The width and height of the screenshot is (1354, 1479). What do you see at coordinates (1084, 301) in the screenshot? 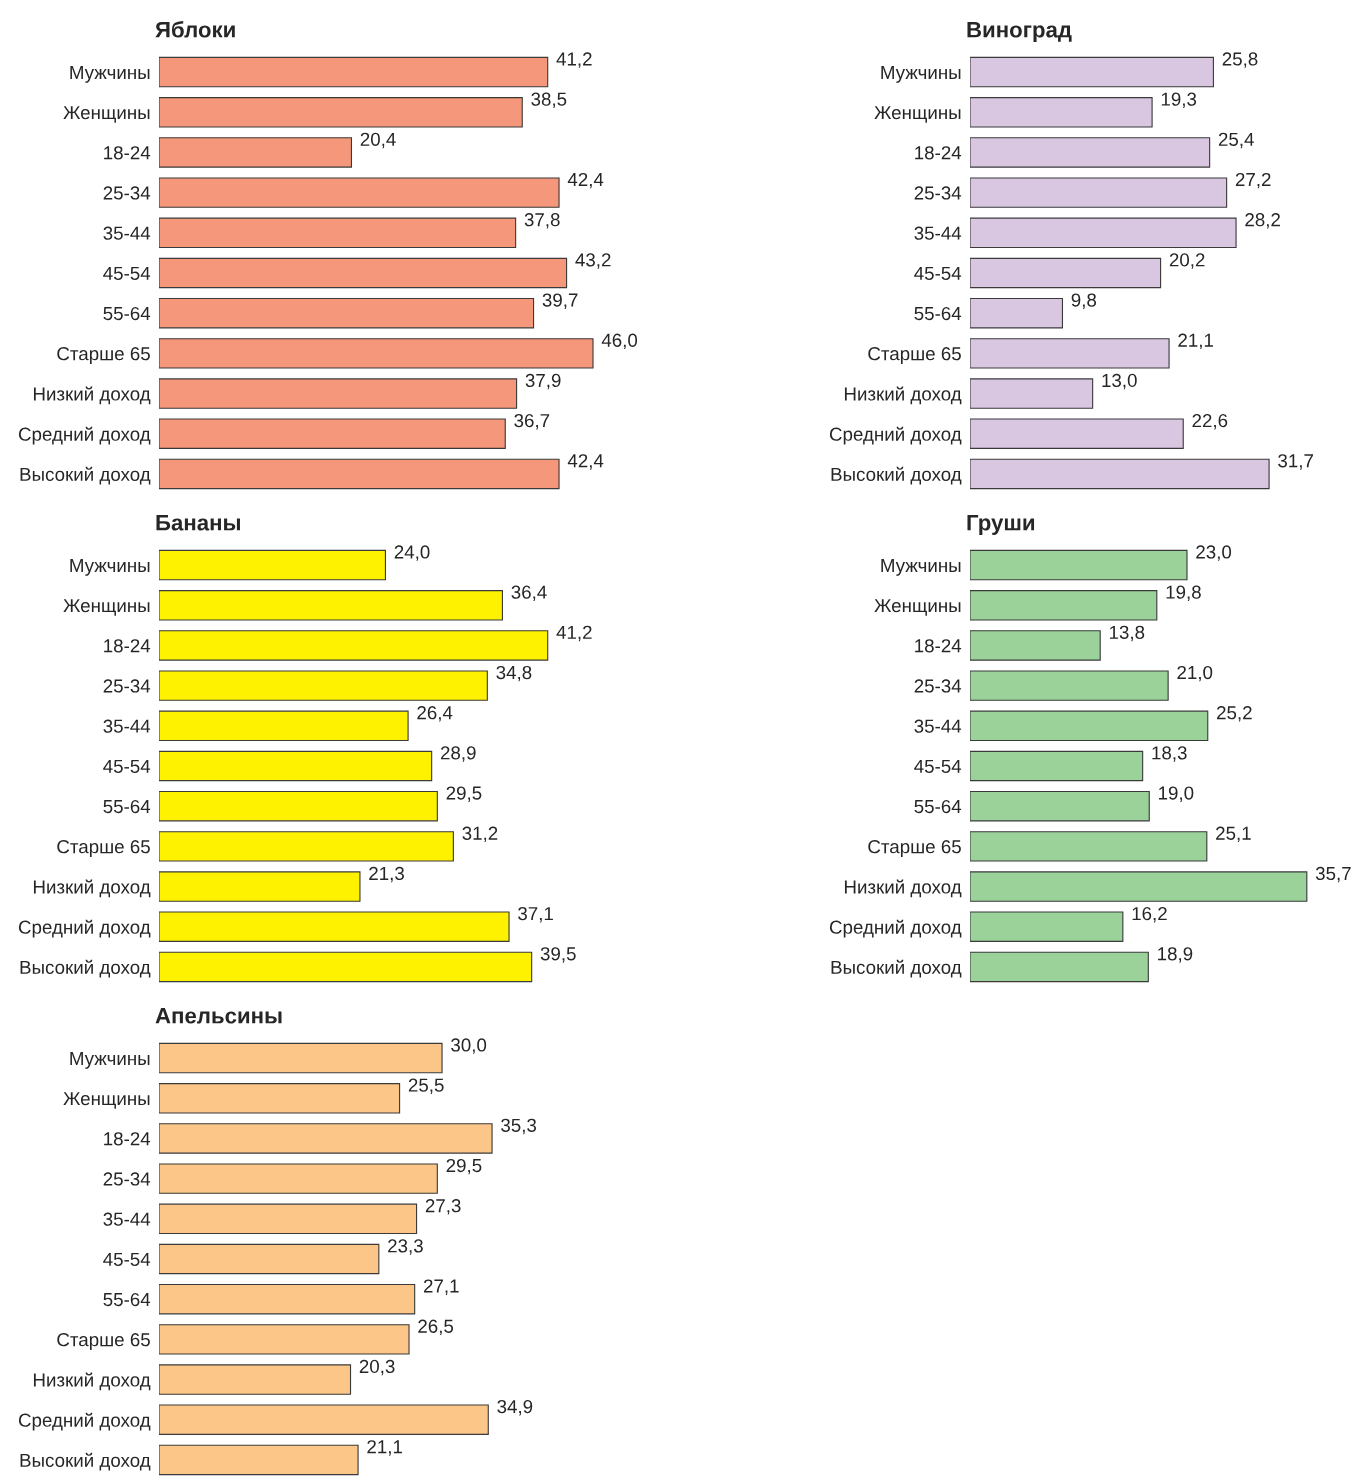
I see `data-label: 9,8` at bounding box center [1084, 301].